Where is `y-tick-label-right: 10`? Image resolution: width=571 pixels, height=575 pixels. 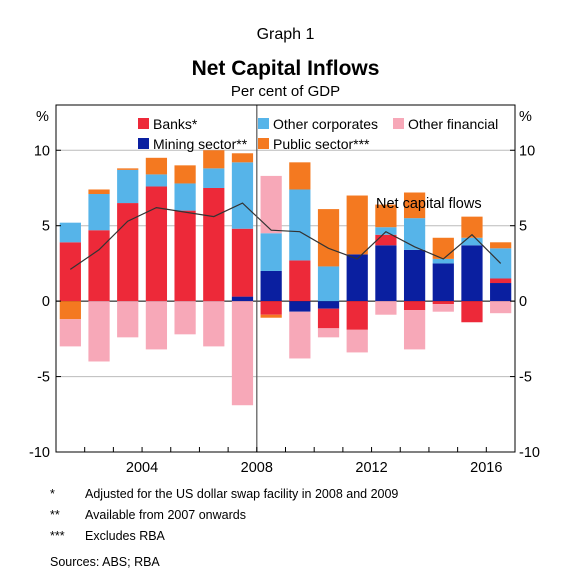
y-tick-label-right: 10 is located at coordinates (527, 151).